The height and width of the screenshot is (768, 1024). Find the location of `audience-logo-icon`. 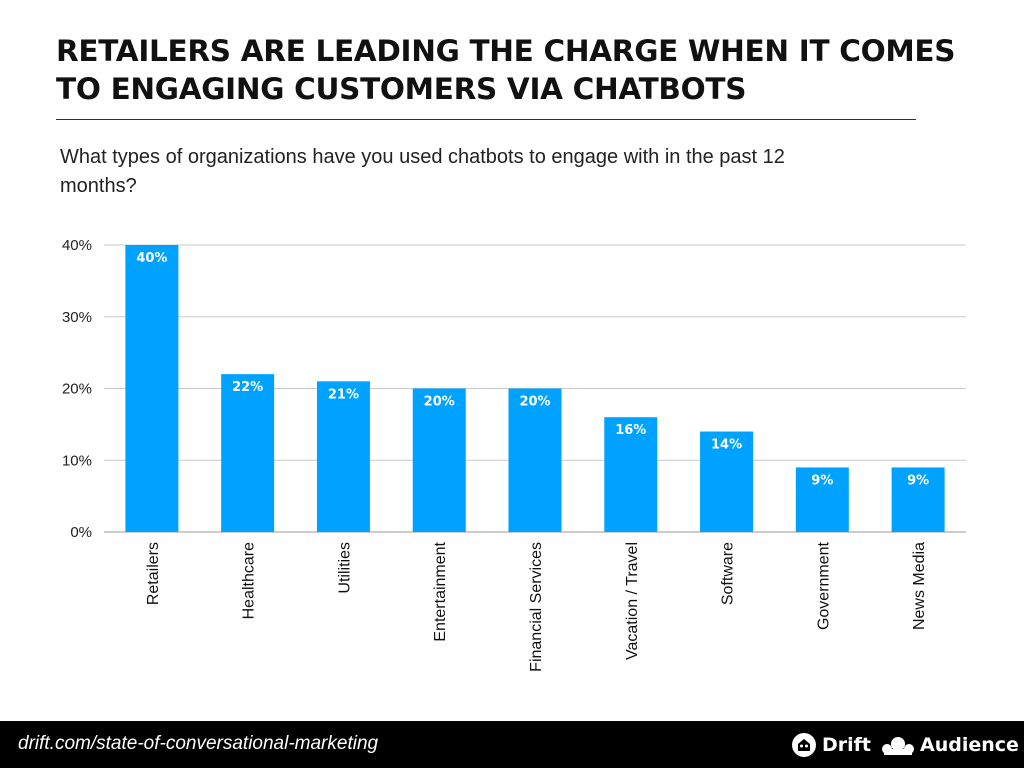

audience-logo-icon is located at coordinates (898, 746).